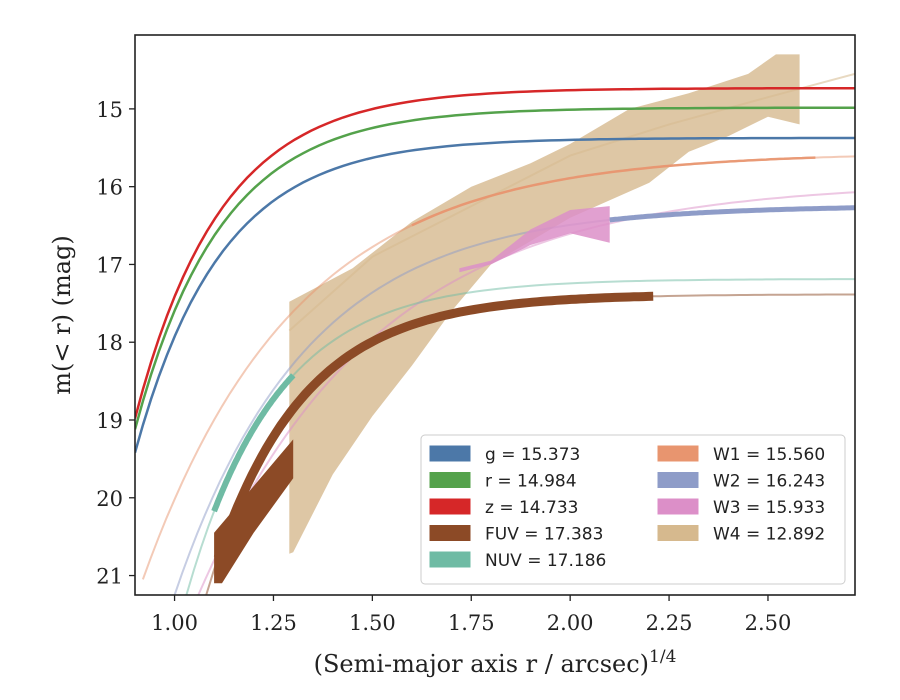 This screenshot has height=700, width=900. Describe the element at coordinates (471, 623) in the screenshot. I see `x-tick-label: 1.75` at that location.